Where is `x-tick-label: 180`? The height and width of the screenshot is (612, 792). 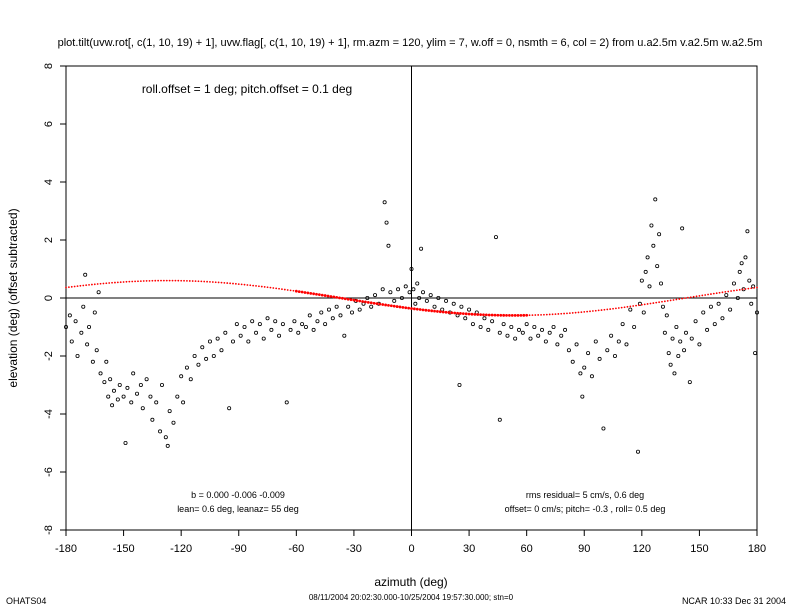 x-tick-label: 180 is located at coordinates (757, 549).